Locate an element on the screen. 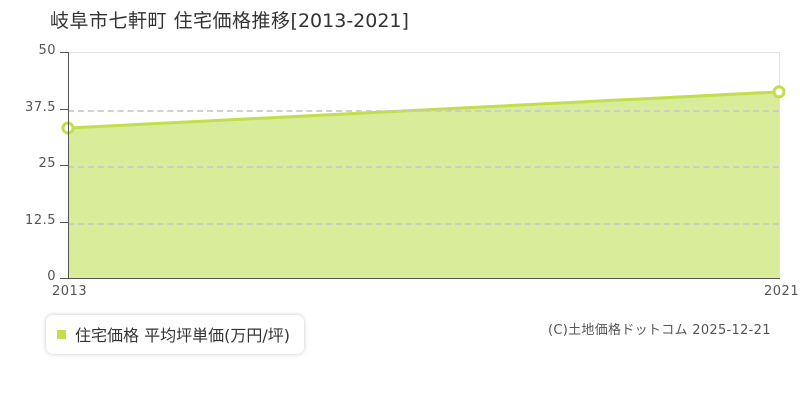  gridline-y-37.5 is located at coordinates (423, 110).